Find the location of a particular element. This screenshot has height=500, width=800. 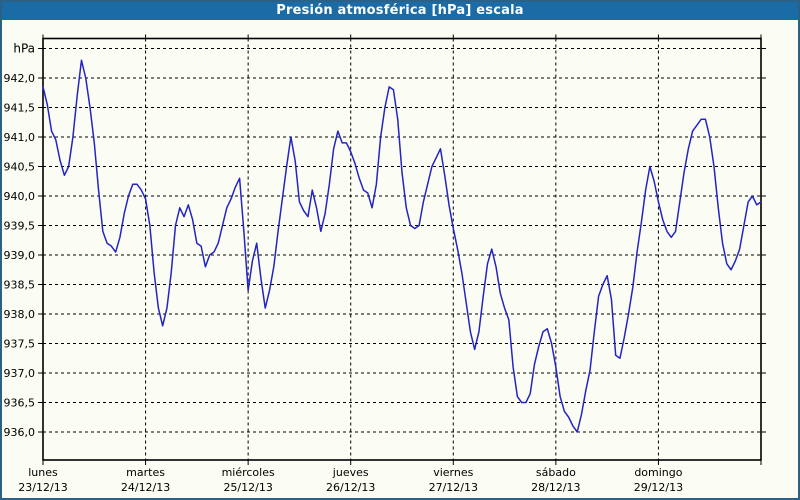

day-label: sábado is located at coordinates (556, 472).